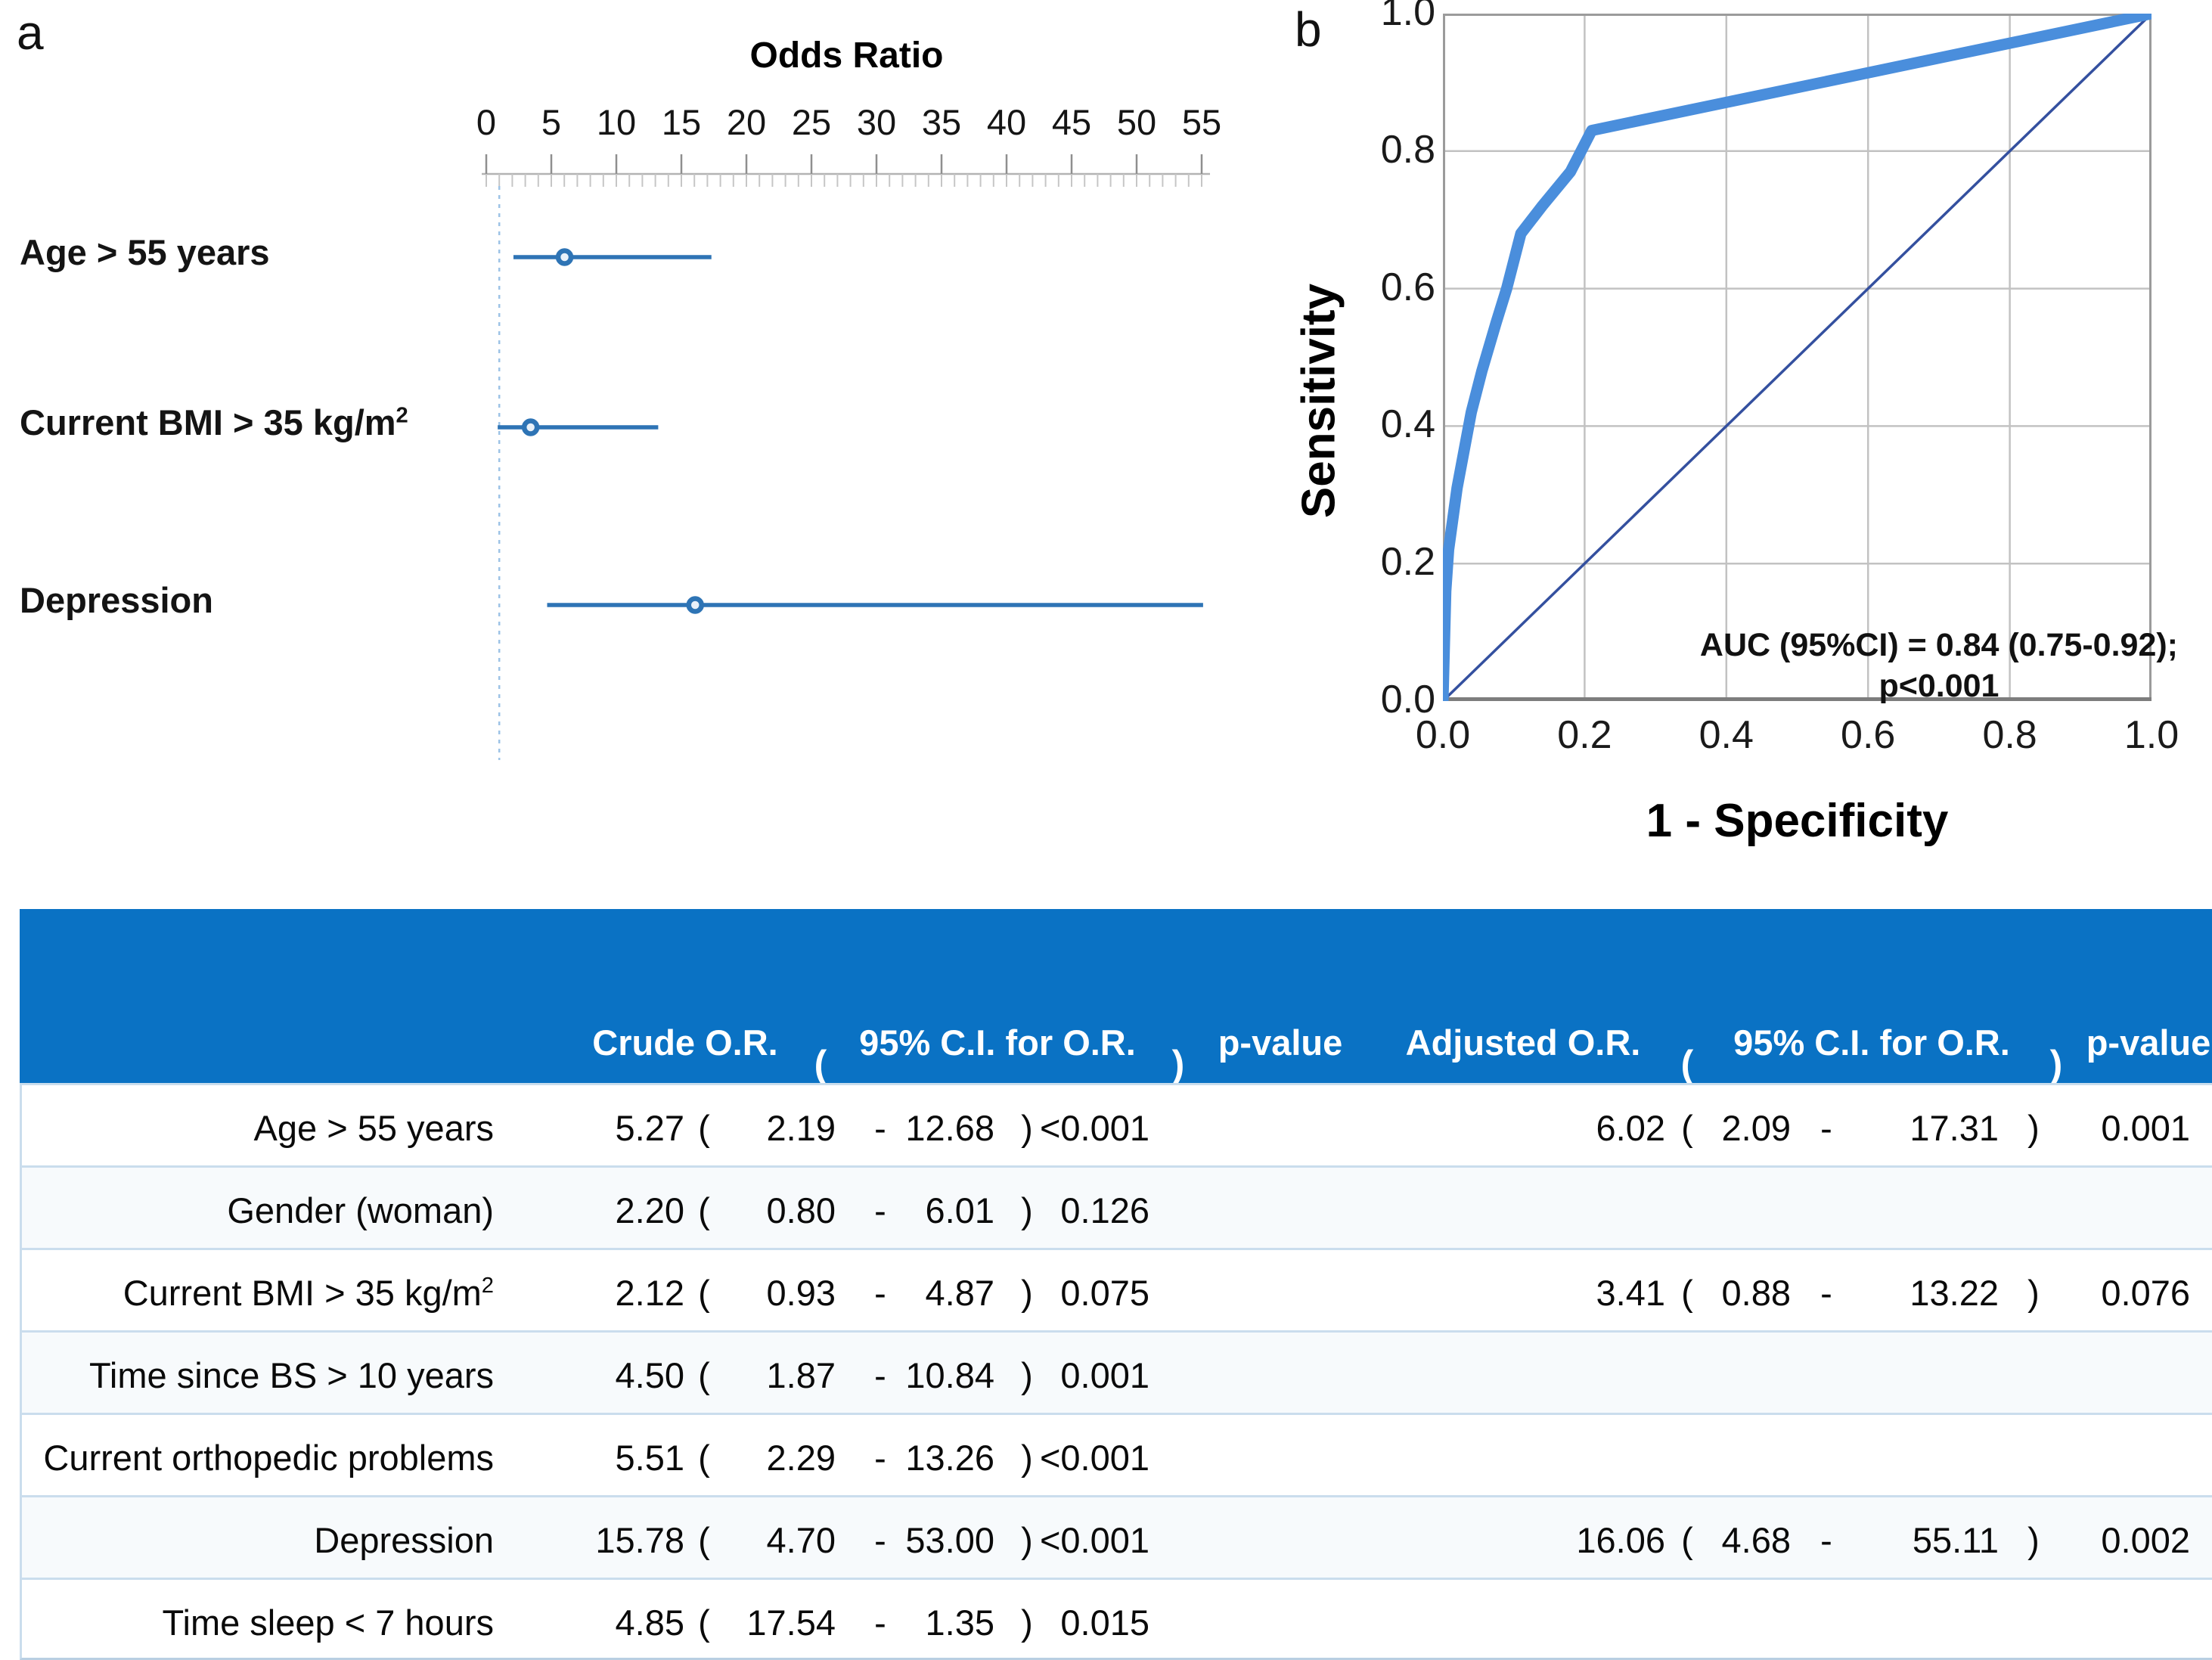 Image resolution: width=2212 pixels, height=1660 pixels. What do you see at coordinates (1408, 149) in the screenshot?
I see `roc-y-tick-label: 0.8` at bounding box center [1408, 149].